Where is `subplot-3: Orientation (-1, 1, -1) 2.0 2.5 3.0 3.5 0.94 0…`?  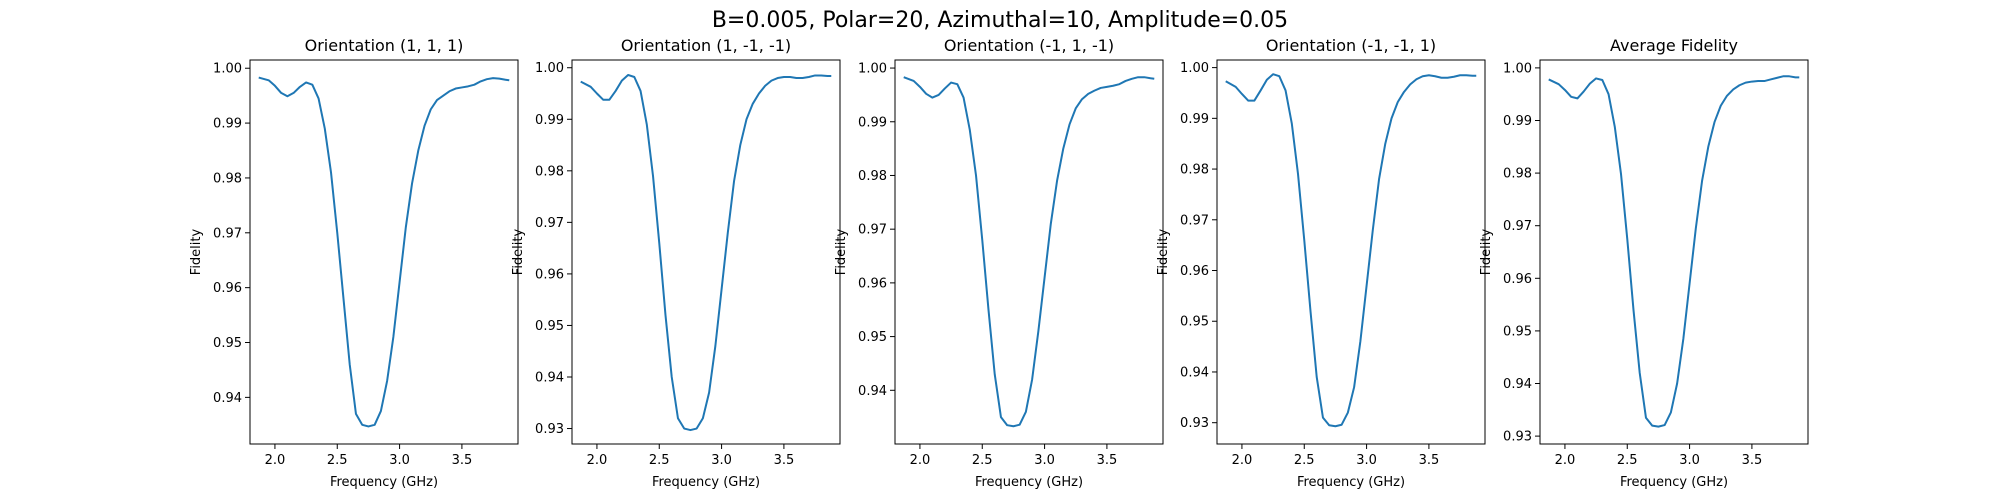 subplot-3: Orientation (-1, 1, -1) 2.0 2.5 3.0 3.5 0.94 0… is located at coordinates (999, 263).